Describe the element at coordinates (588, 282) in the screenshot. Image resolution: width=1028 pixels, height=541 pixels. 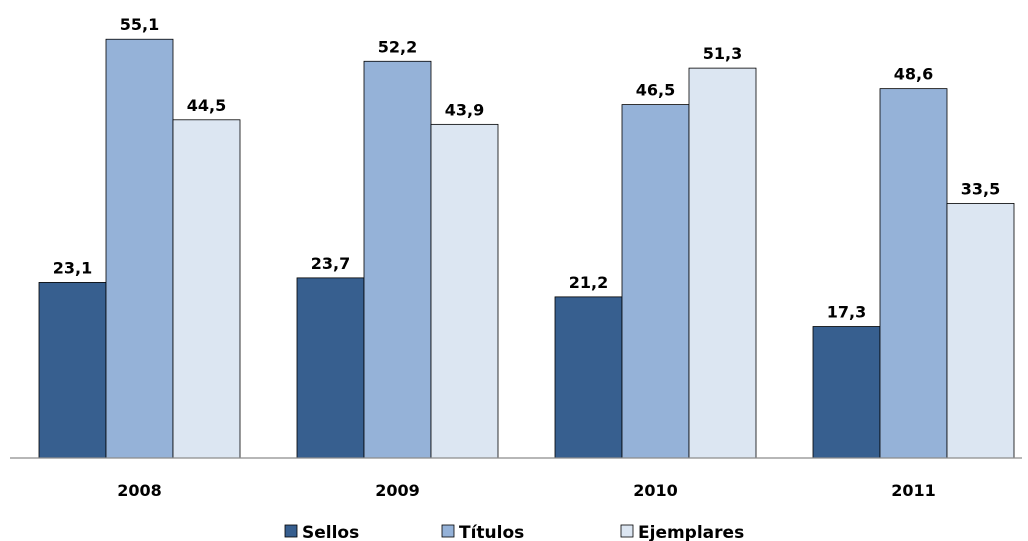
I see `data-label-sellos-2010: 21,2` at that location.